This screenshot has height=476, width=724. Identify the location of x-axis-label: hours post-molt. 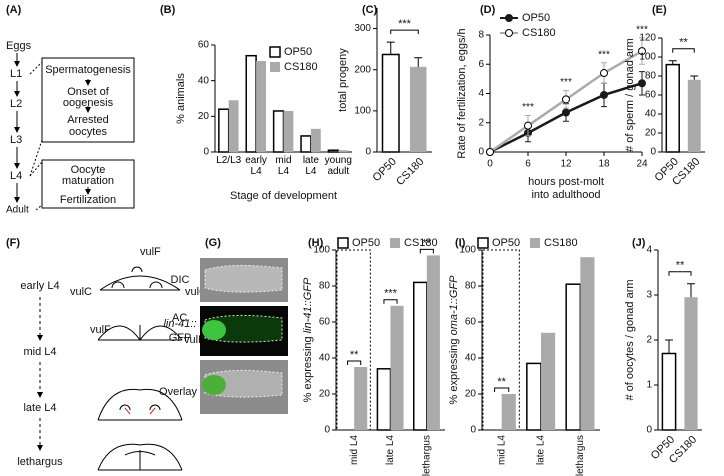
(566, 182).